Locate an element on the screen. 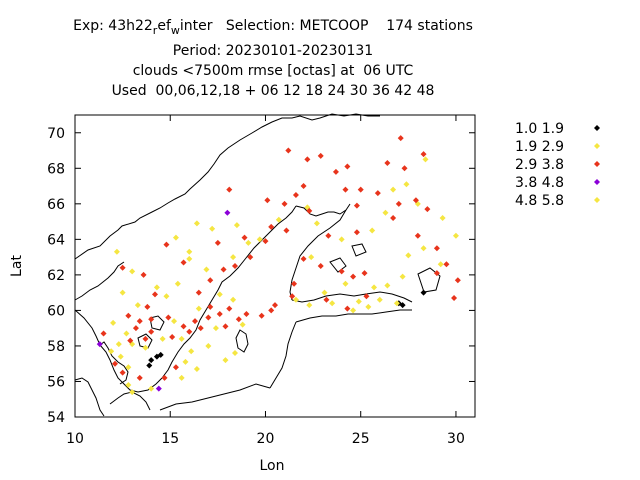  y-axis-label: Lat is located at coordinates (17, 266).